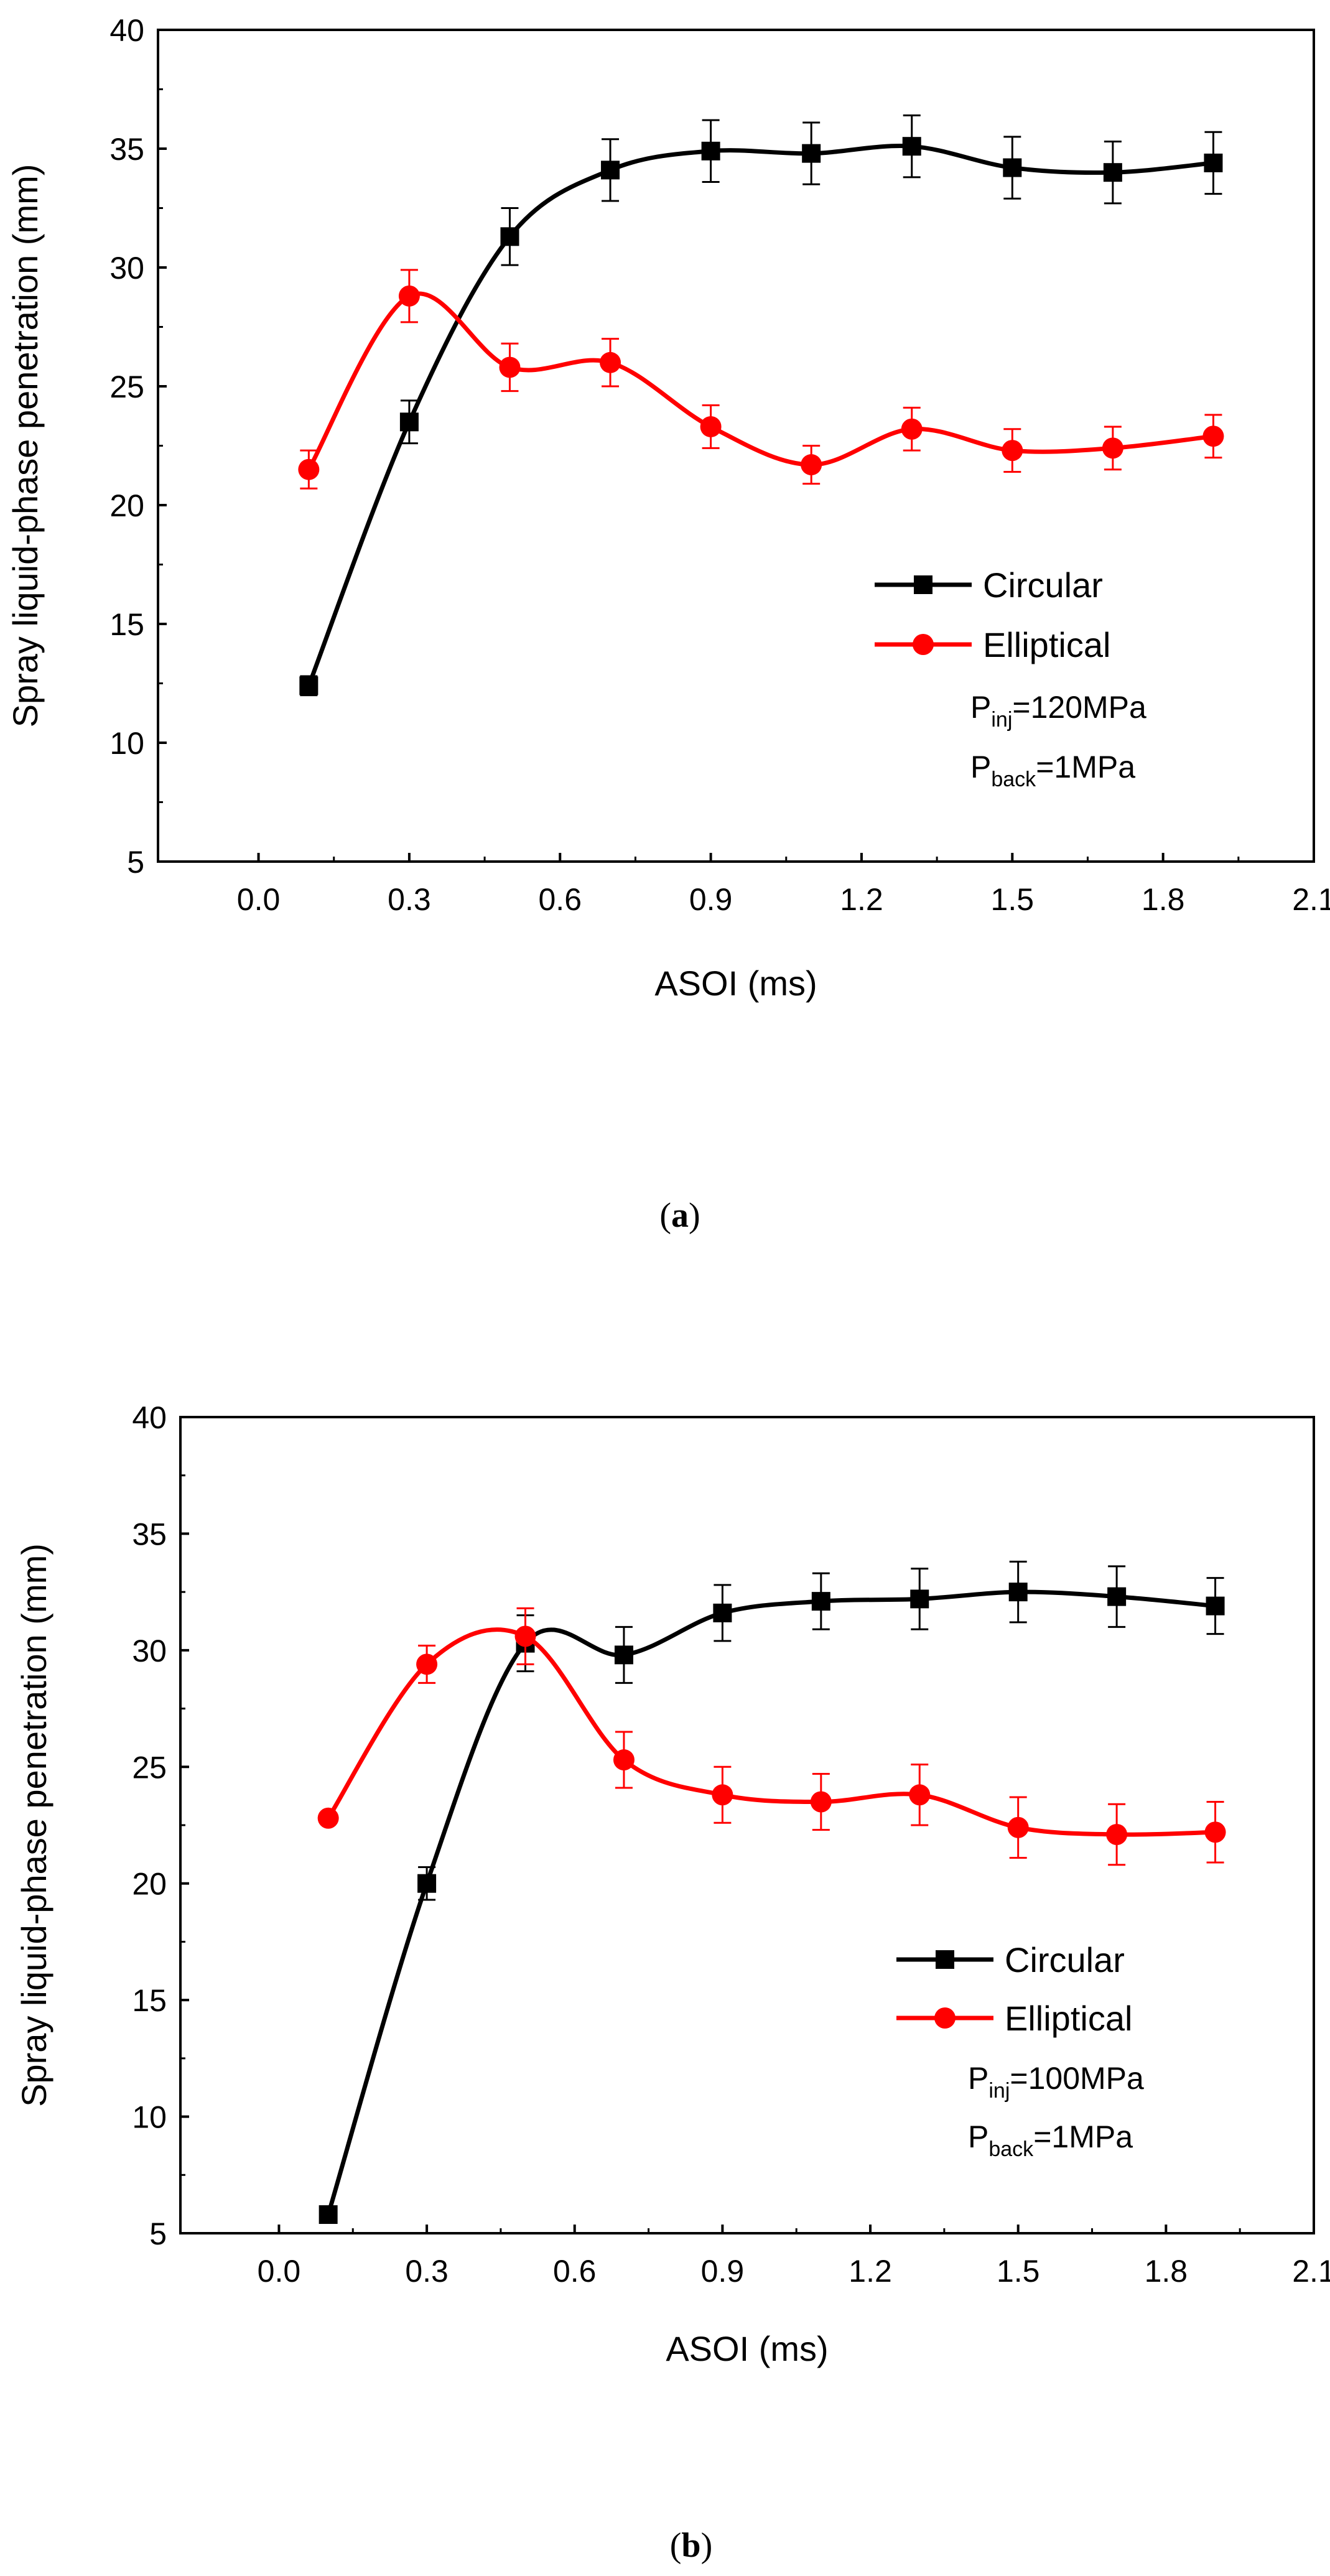 The image size is (1330, 2576). Describe the element at coordinates (126, 268) in the screenshot. I see `y-tick-label: 30` at that location.